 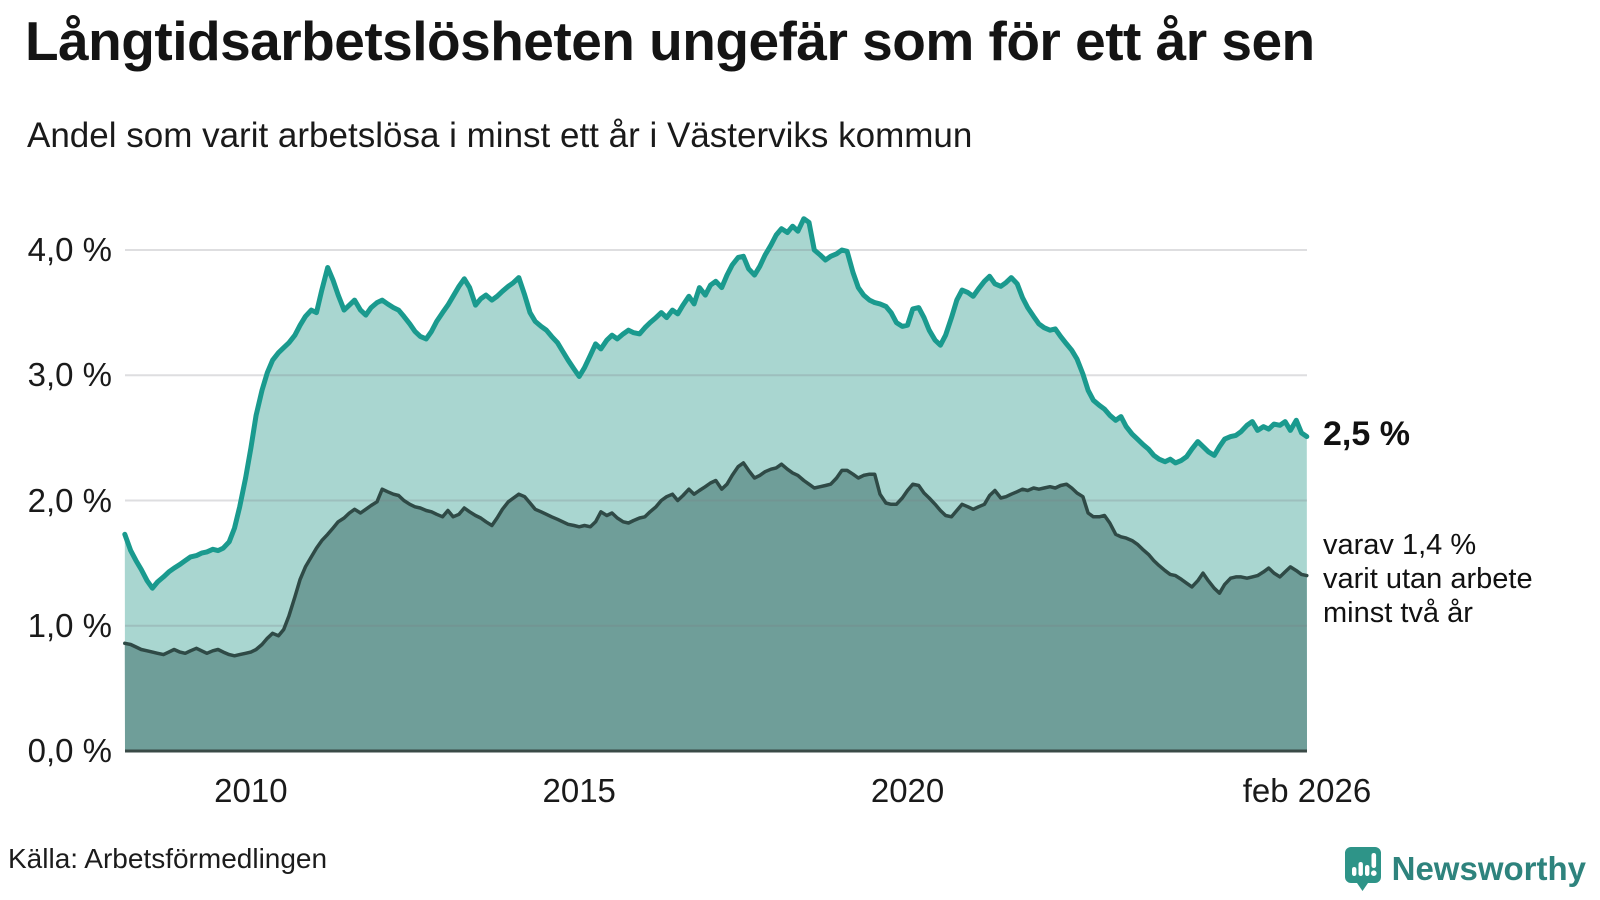 What do you see at coordinates (1362, 869) in the screenshot?
I see `newsworthy-logo-icon` at bounding box center [1362, 869].